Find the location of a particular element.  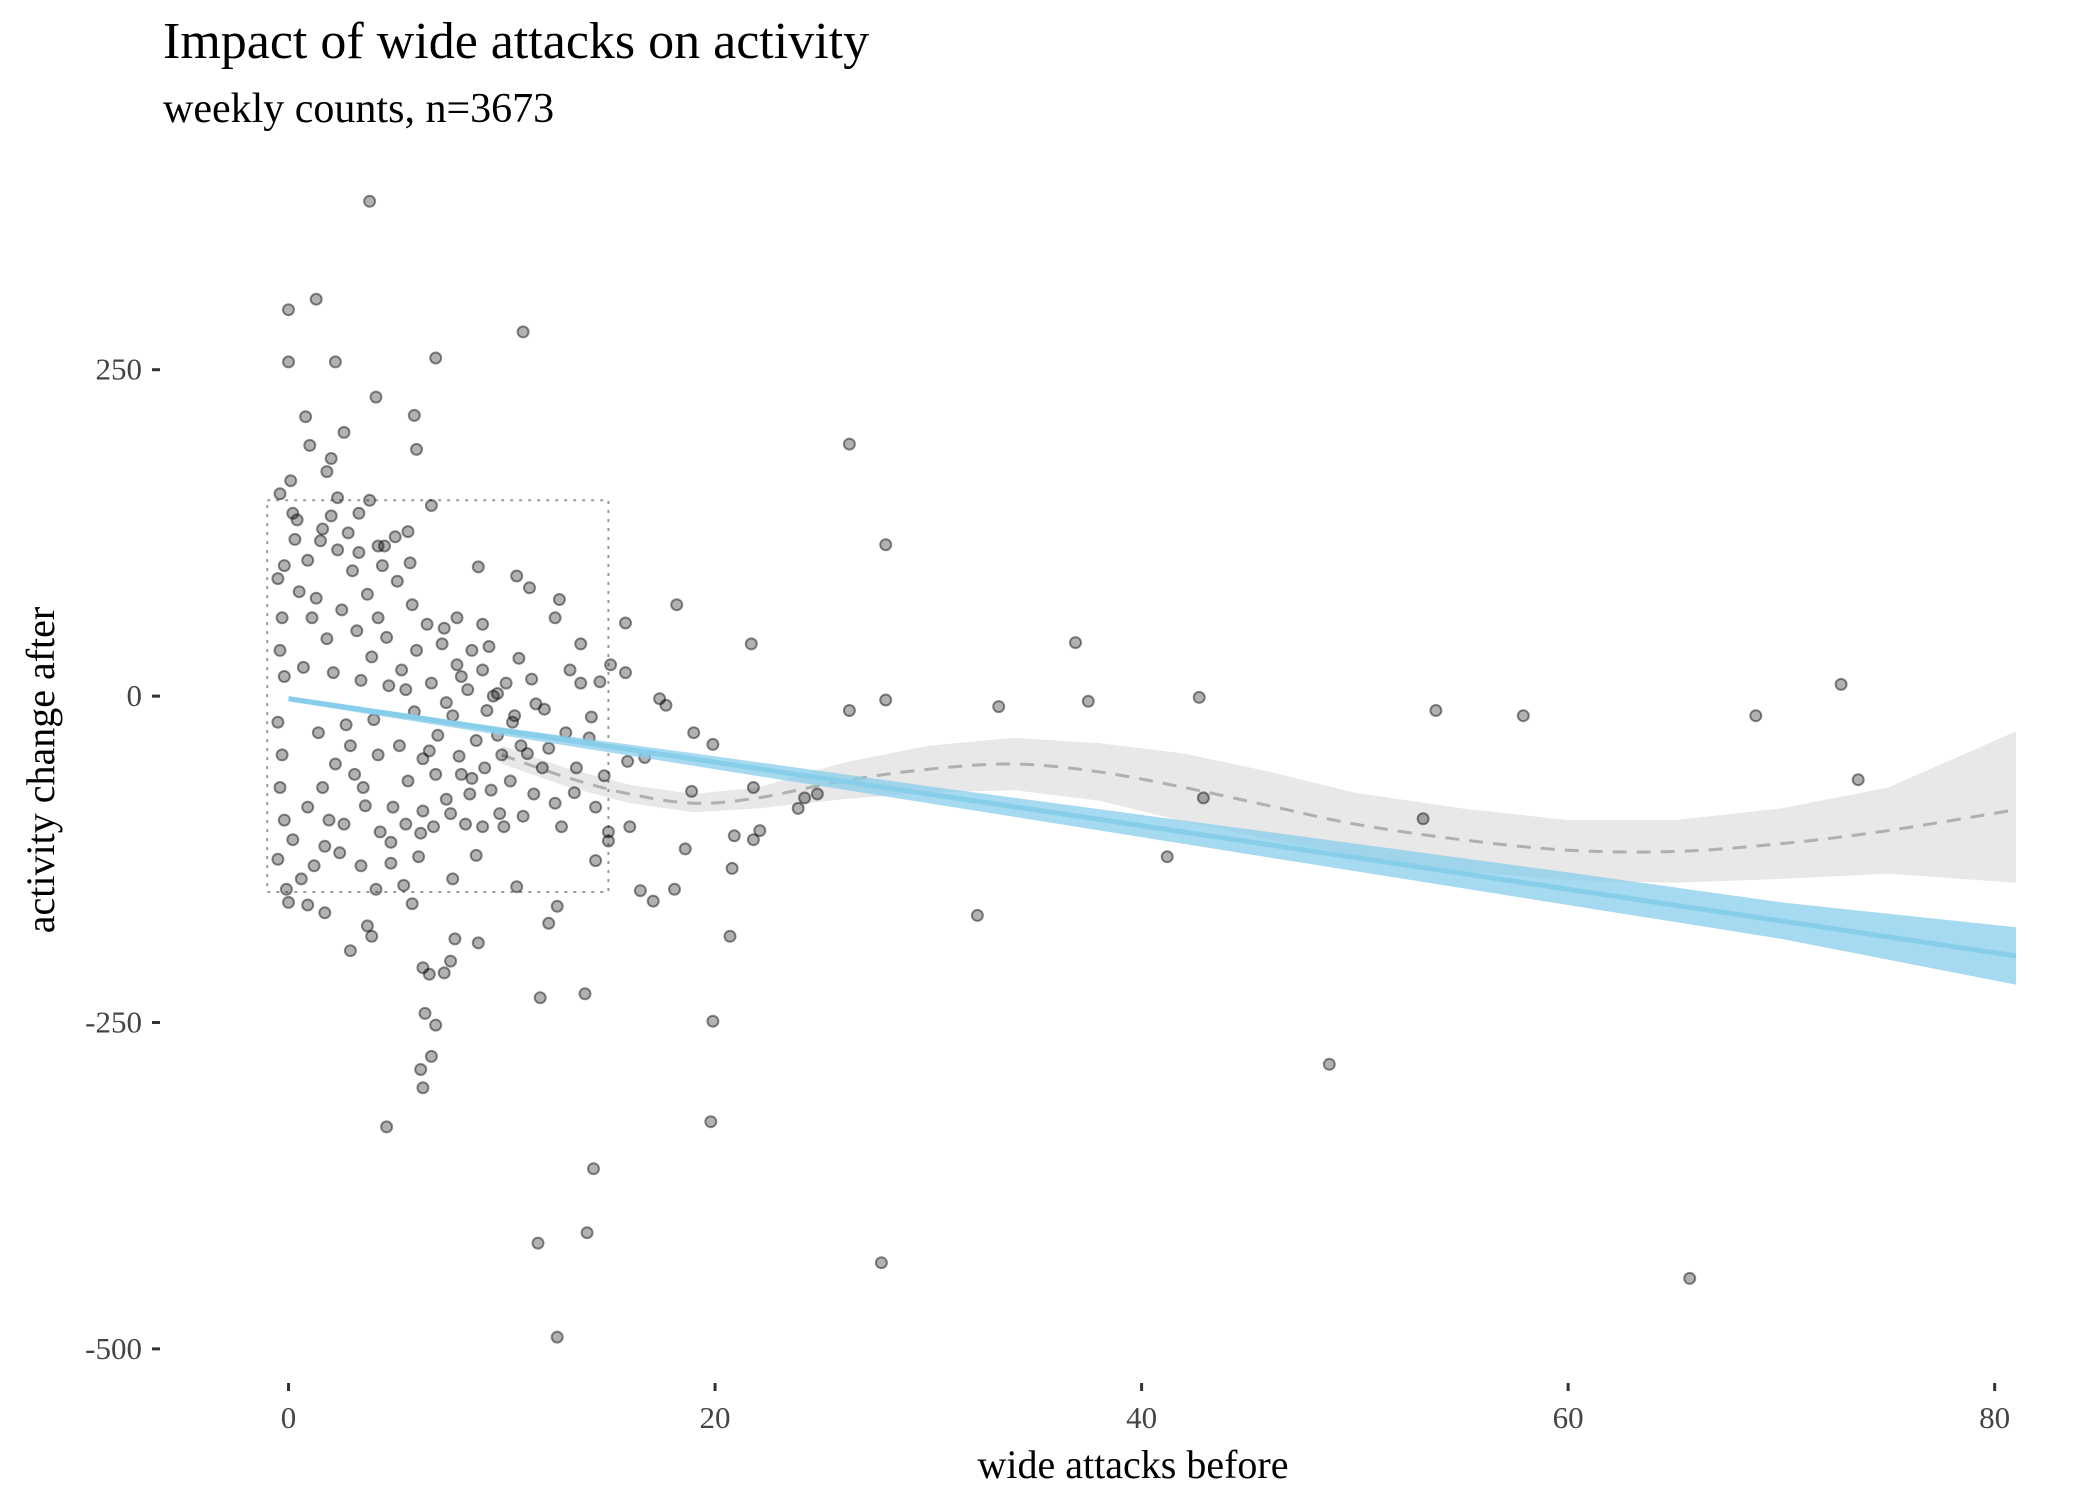

y-tick-label: 0 is located at coordinates (135, 695).